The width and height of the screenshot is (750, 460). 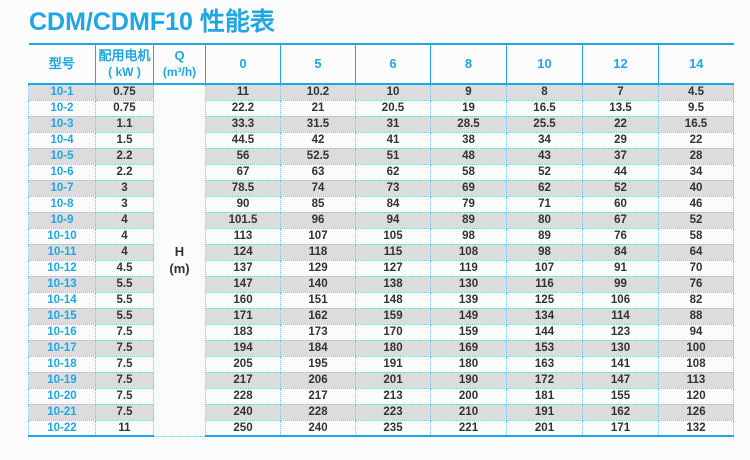 I want to click on head-value-cell: 10.2, so click(x=318, y=92).